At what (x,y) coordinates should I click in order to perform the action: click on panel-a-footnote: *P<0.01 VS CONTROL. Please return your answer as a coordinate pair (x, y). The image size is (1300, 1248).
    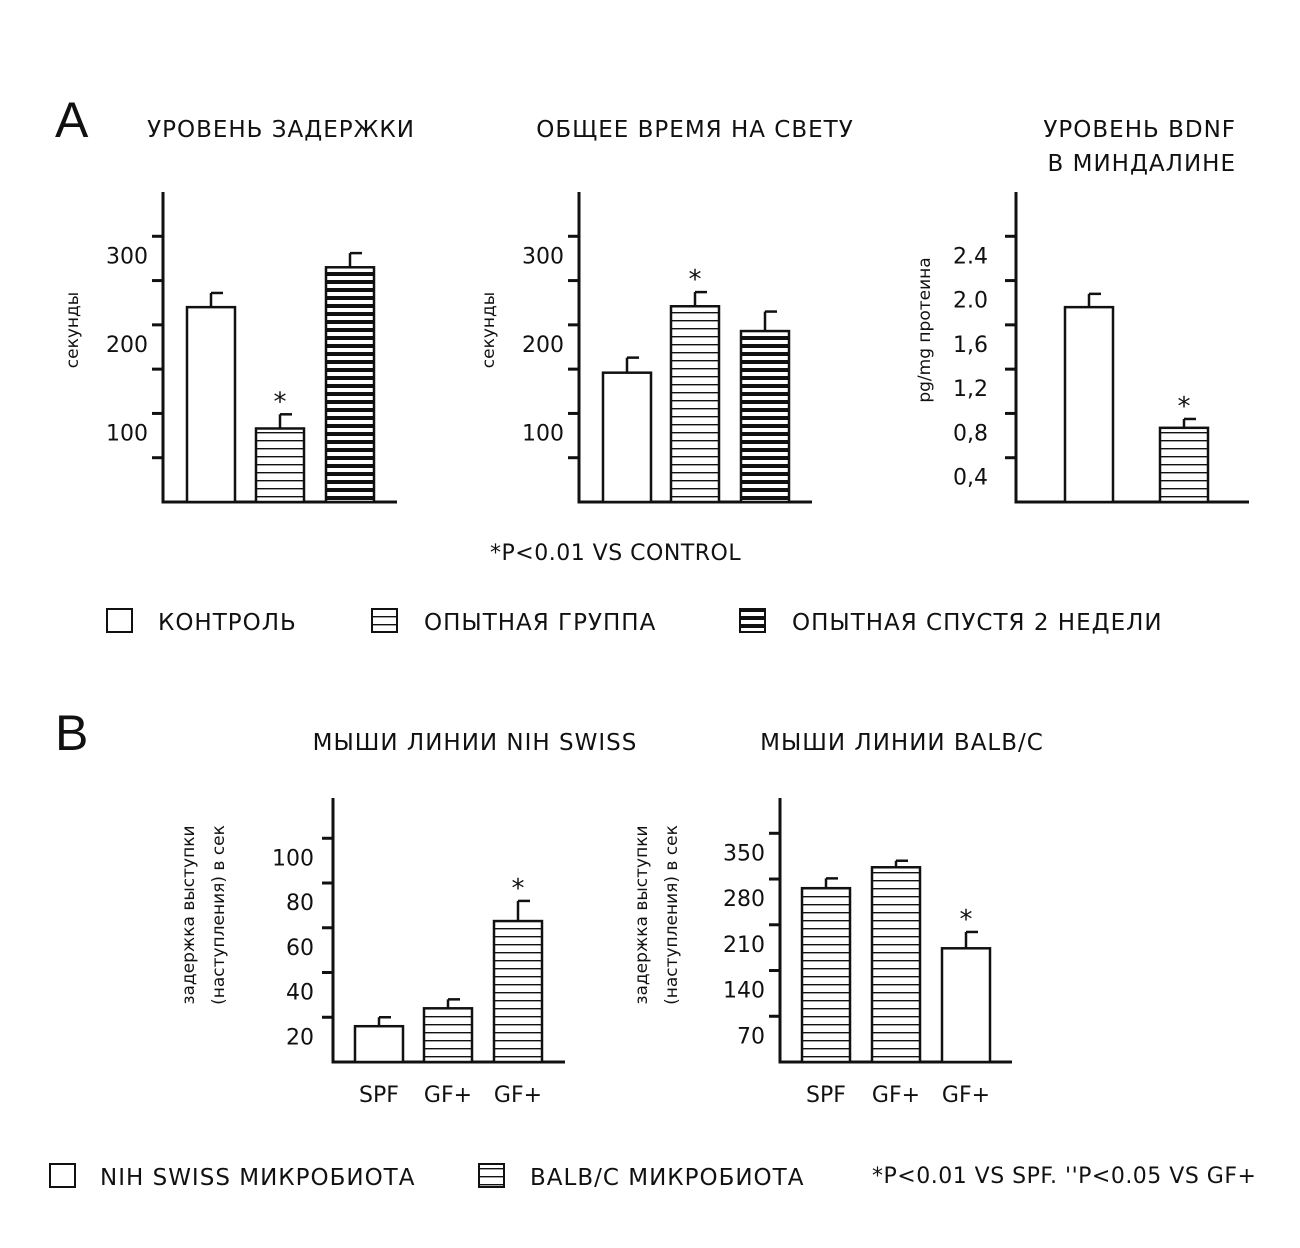
    Looking at the image, I should click on (615, 553).